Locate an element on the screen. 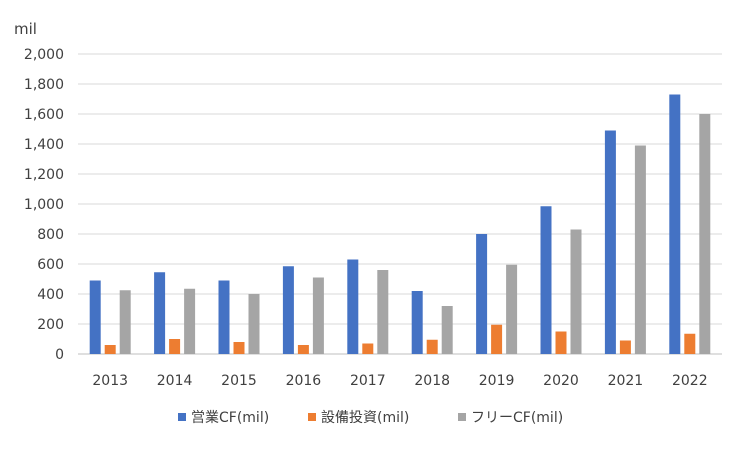  bar-1-2020 is located at coordinates (546, 280).